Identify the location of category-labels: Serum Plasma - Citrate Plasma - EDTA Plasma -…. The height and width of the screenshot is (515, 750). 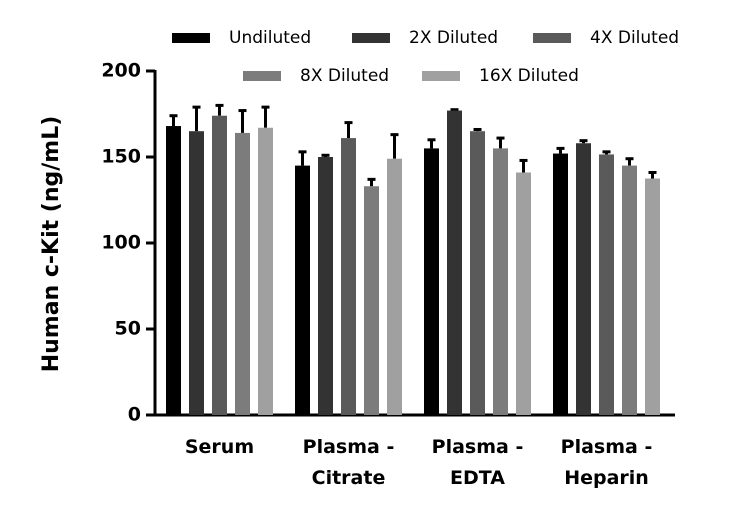
(418, 462).